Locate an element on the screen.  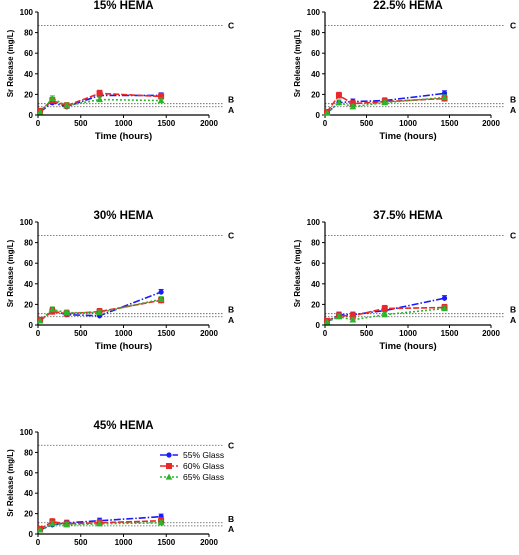
chart-title: 45% HEMA is located at coordinates (123, 426).